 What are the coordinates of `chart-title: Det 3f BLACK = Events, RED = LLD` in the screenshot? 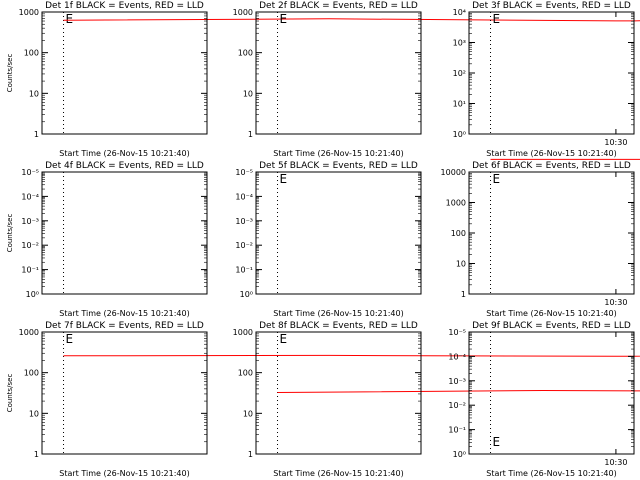 It's located at (551, 6).